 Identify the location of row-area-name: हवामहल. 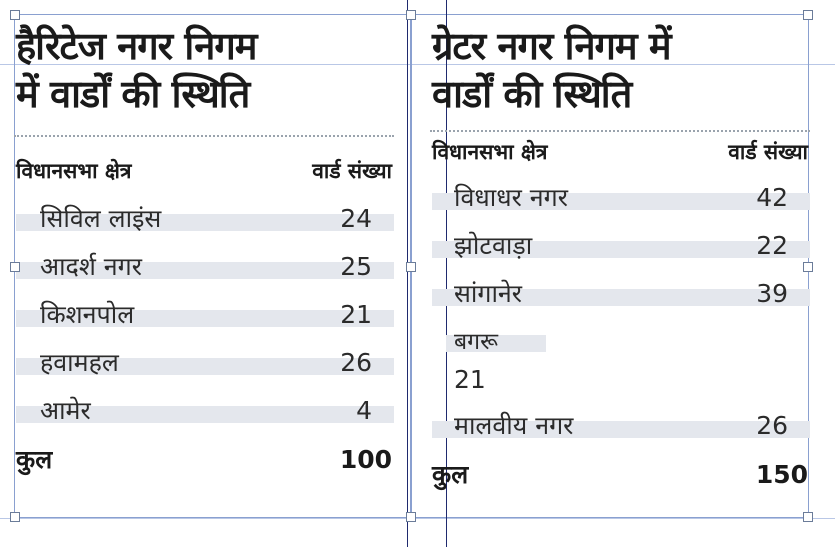
(79, 362).